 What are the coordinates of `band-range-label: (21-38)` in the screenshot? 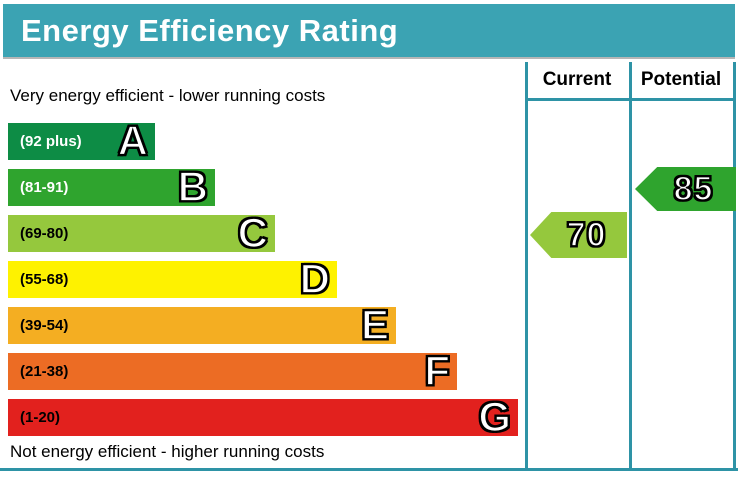 It's located at (44, 371).